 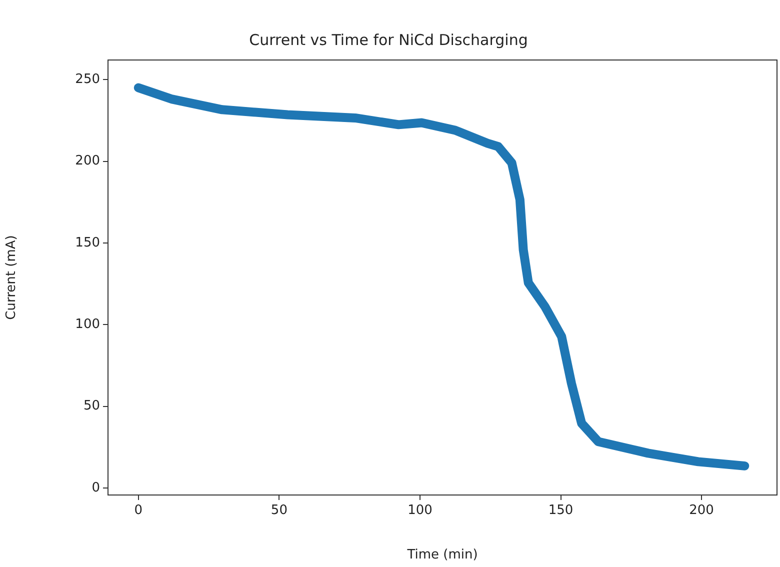 I want to click on x-tick-label: 200, so click(x=701, y=510).